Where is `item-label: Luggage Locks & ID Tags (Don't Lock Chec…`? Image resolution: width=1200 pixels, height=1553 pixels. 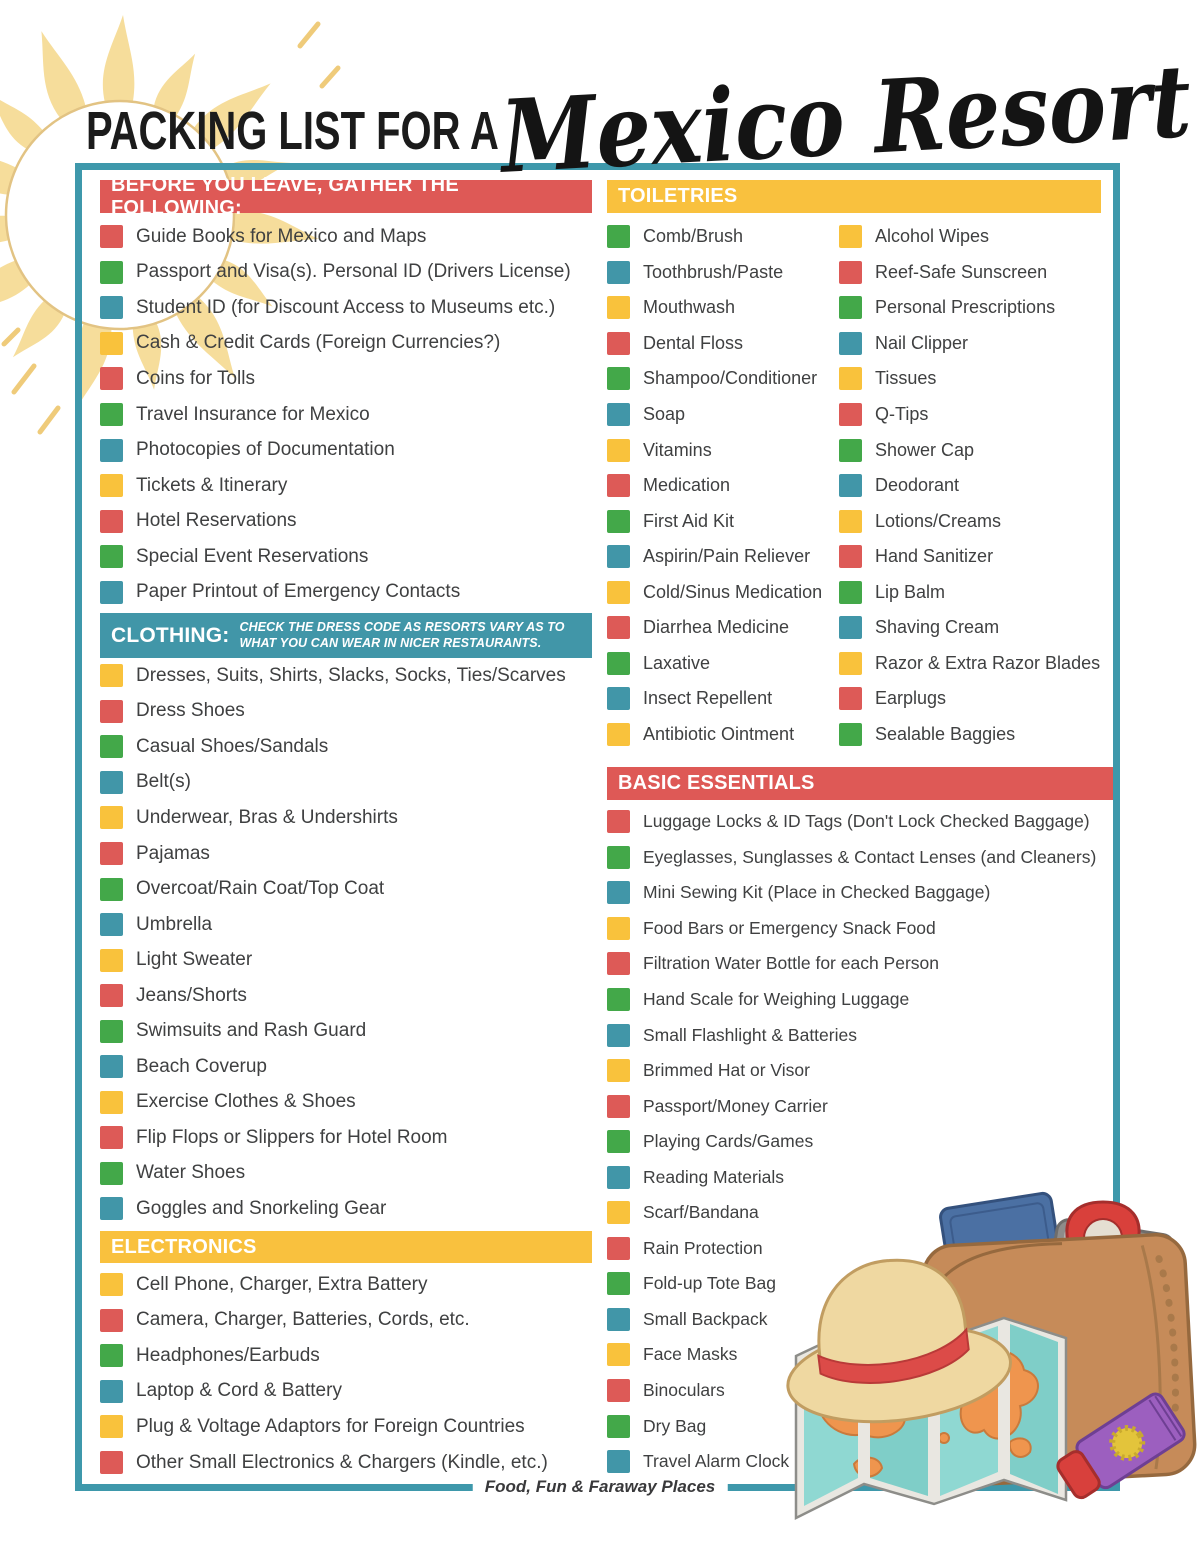
item-label: Luggage Locks & ID Tags (Don't Lock Chec… is located at coordinates (866, 821).